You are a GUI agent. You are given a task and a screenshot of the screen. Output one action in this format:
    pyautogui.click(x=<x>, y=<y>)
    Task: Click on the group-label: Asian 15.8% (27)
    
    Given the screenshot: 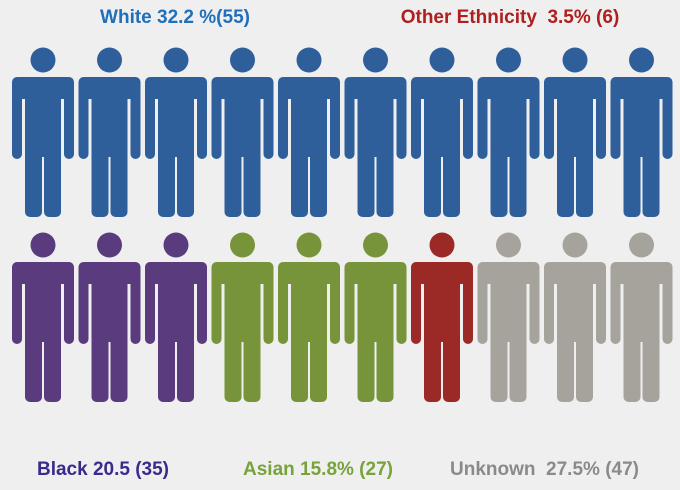 What is the action you would take?
    pyautogui.click(x=318, y=469)
    